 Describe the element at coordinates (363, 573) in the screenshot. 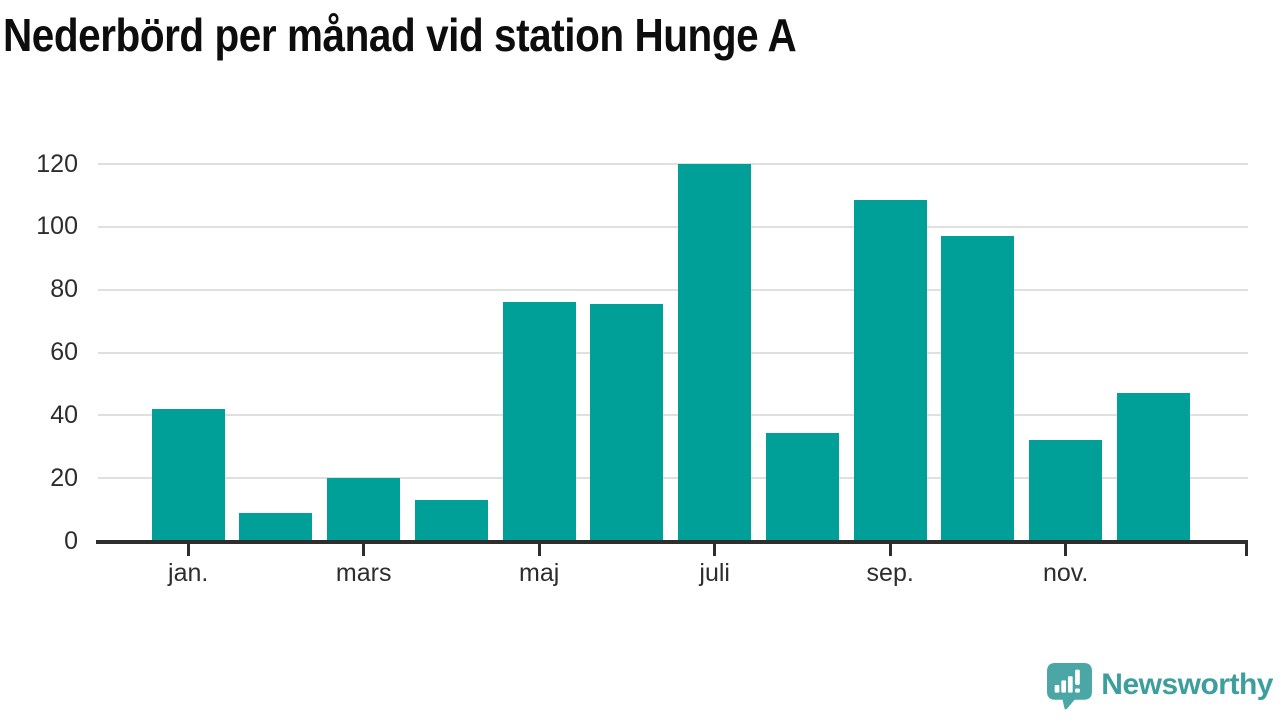

I see `x-axis-tick-label: mars` at that location.